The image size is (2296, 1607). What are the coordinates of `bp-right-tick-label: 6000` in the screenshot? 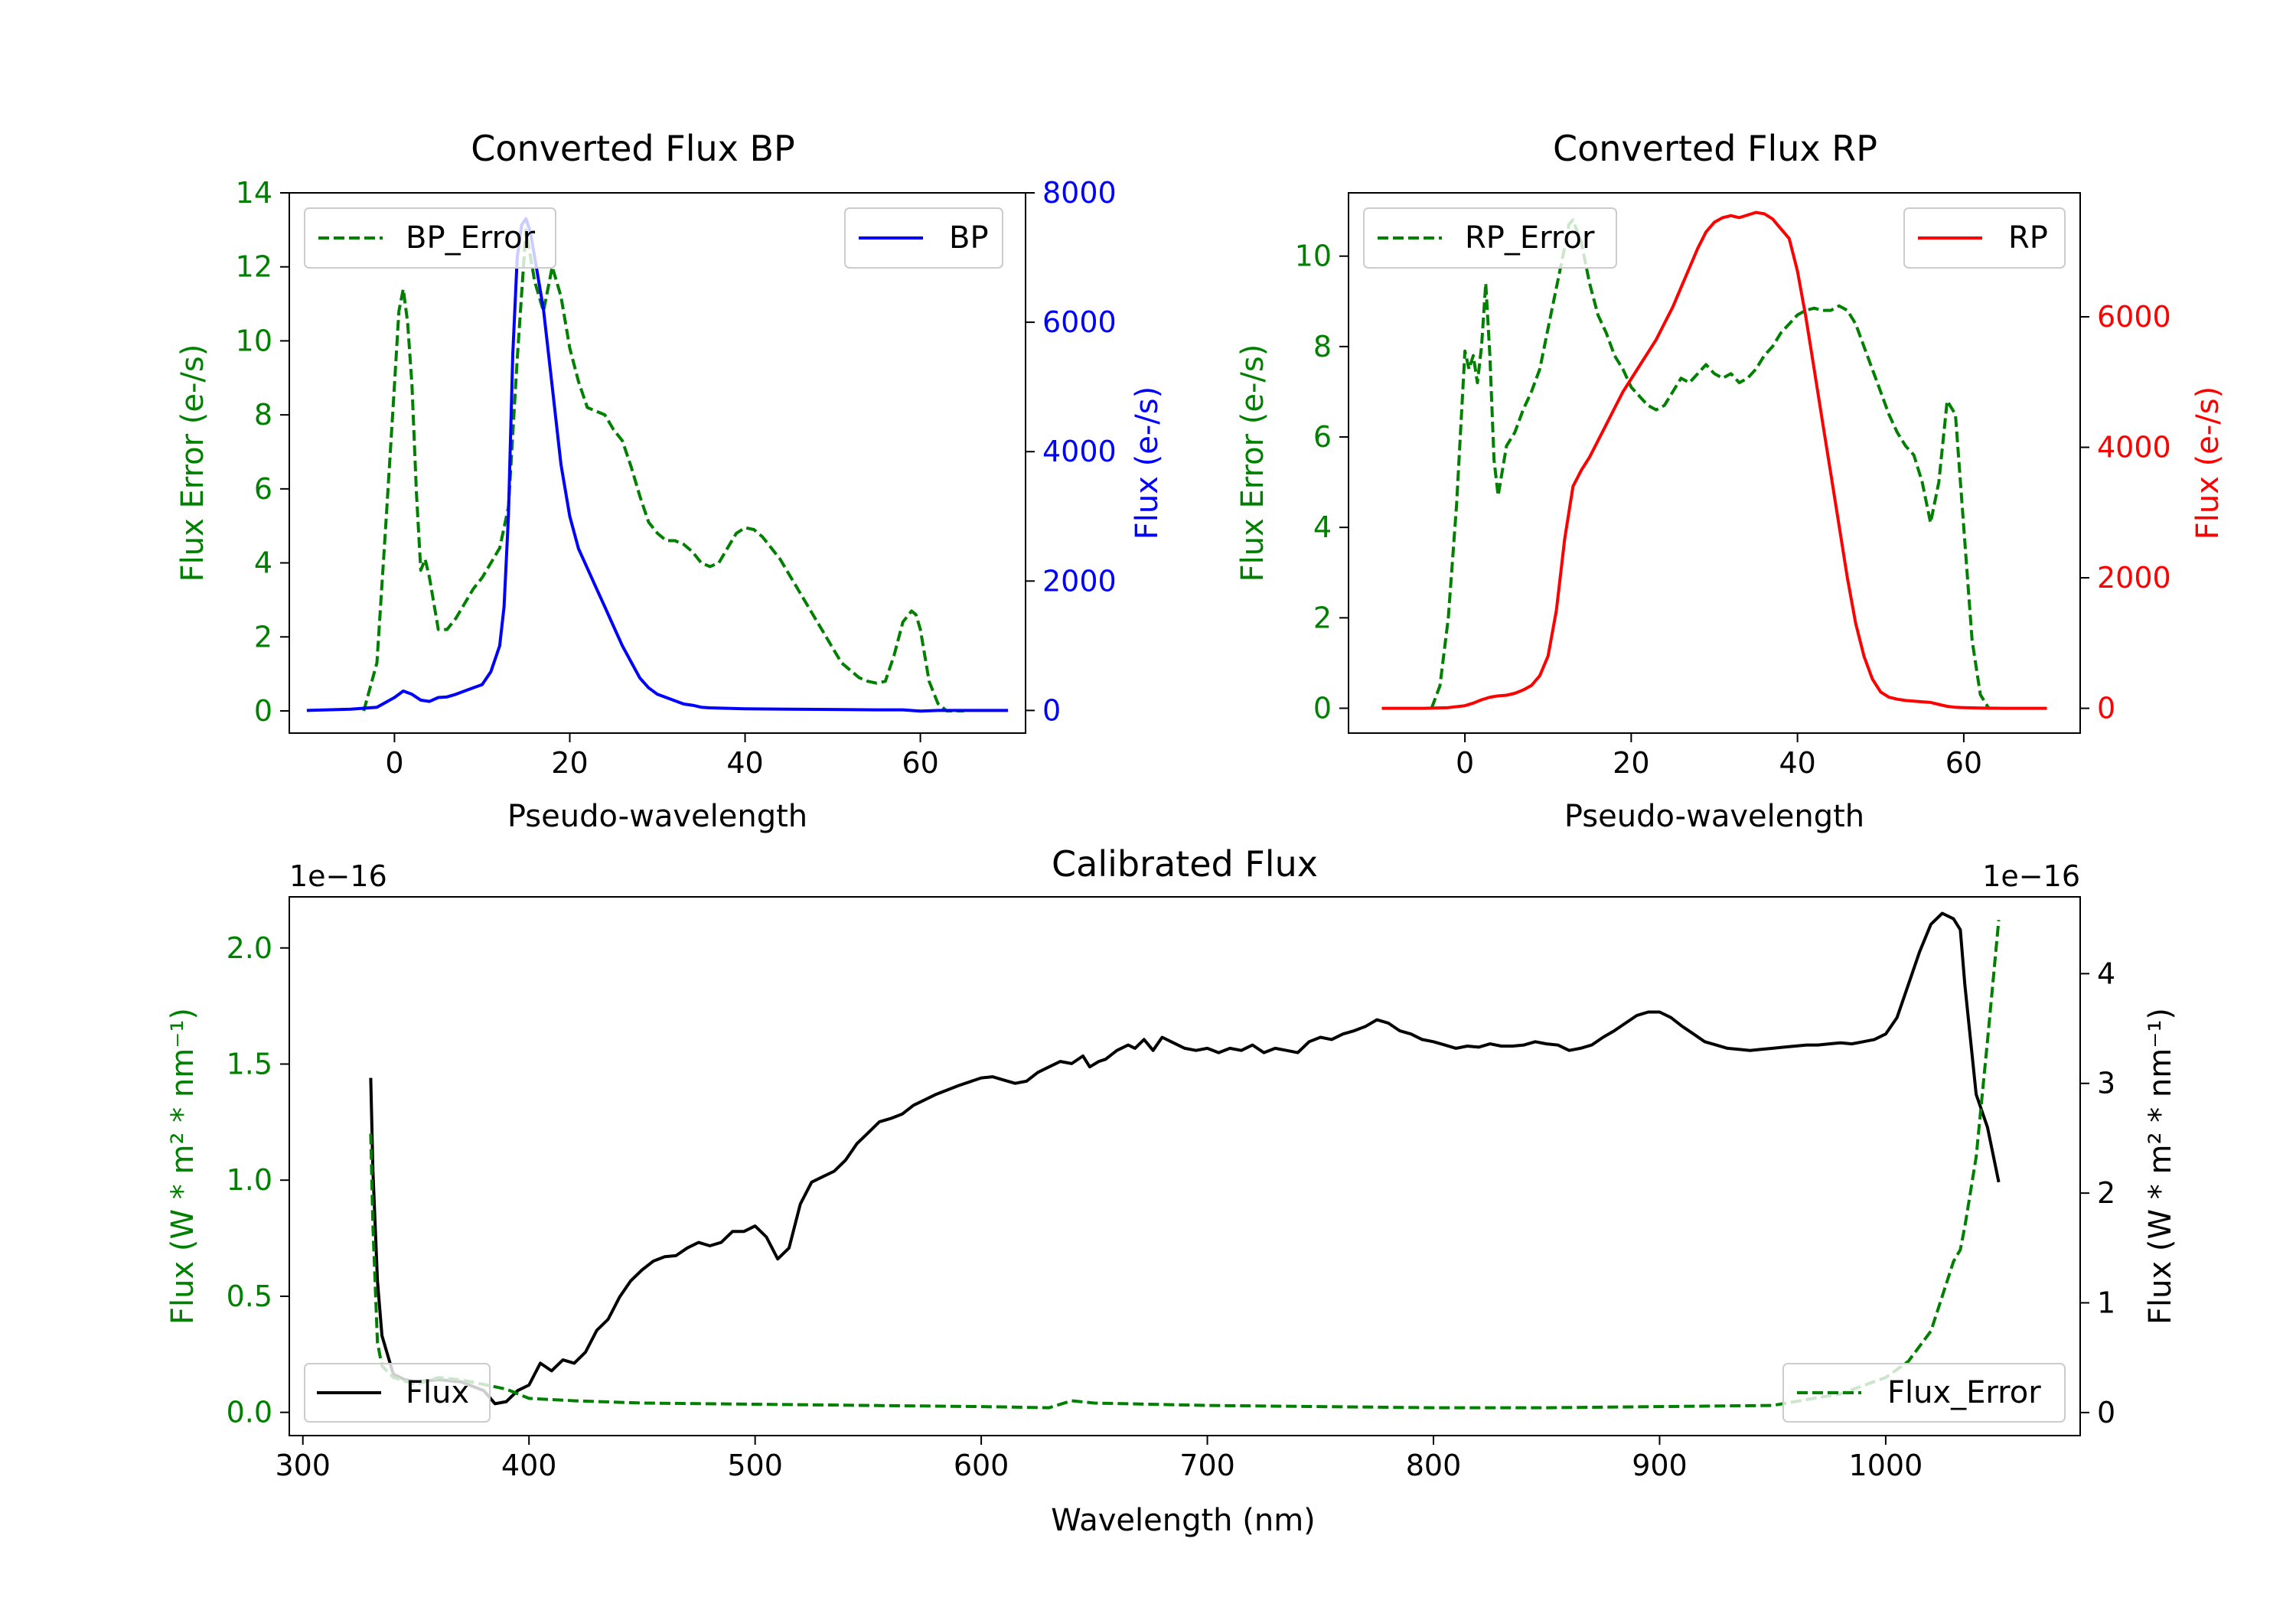 It's located at (1079, 322).